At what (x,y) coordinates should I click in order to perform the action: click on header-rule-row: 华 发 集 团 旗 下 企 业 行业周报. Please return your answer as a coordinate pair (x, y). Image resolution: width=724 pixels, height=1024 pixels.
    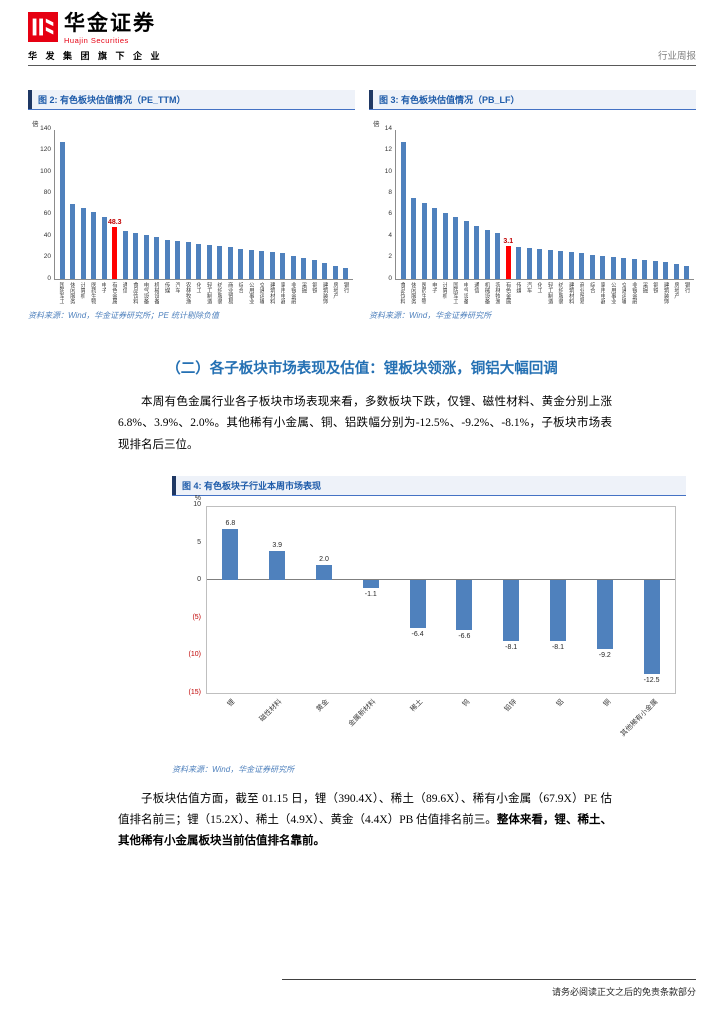
    Looking at the image, I should click on (362, 57).